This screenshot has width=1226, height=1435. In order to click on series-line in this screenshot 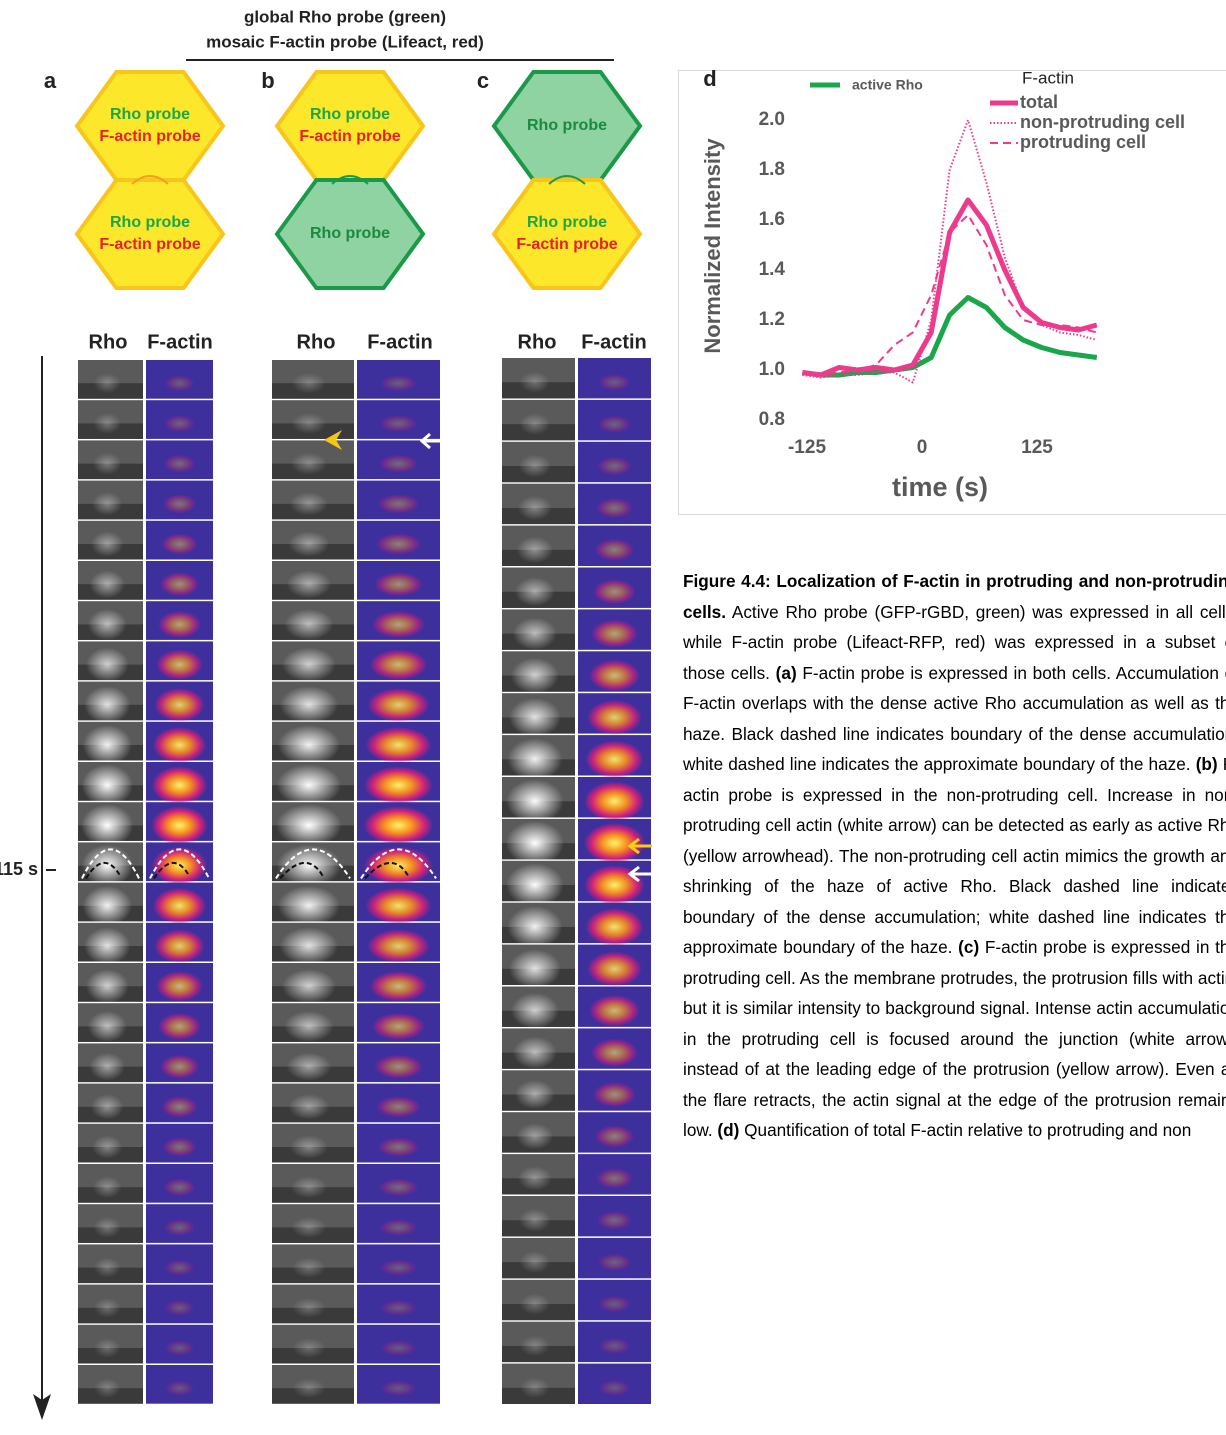, I will do `click(950, 287)`.